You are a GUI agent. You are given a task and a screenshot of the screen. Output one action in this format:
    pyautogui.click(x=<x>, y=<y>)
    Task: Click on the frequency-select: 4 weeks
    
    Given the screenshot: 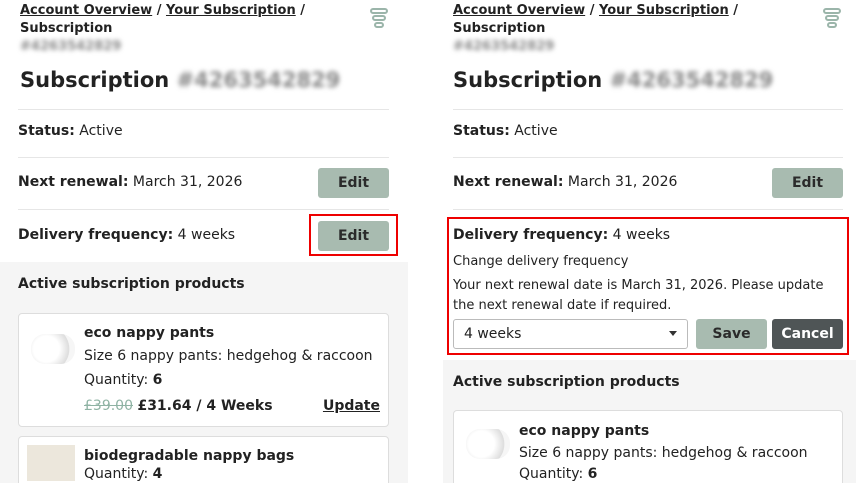 What is the action you would take?
    pyautogui.click(x=570, y=334)
    